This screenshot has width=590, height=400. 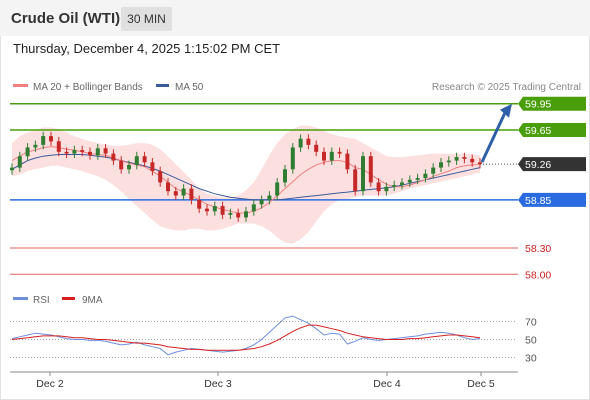 I want to click on level-tag-59.65, so click(x=552, y=129).